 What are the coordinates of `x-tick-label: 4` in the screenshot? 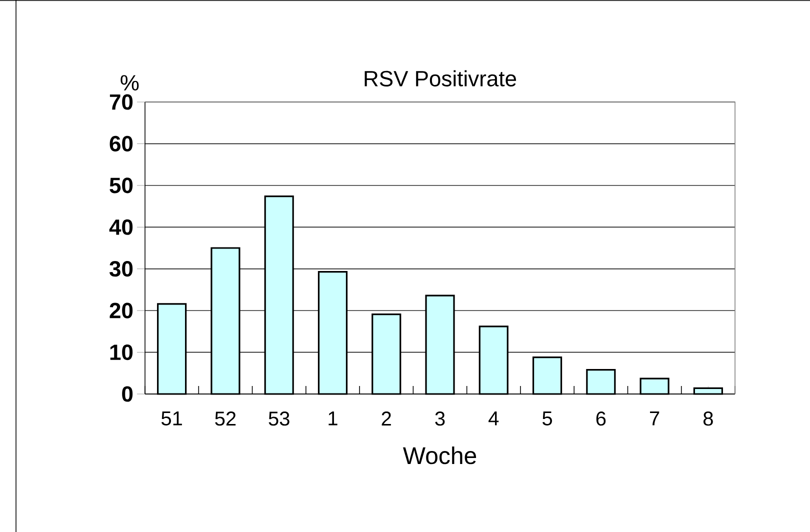 It's located at (493, 419).